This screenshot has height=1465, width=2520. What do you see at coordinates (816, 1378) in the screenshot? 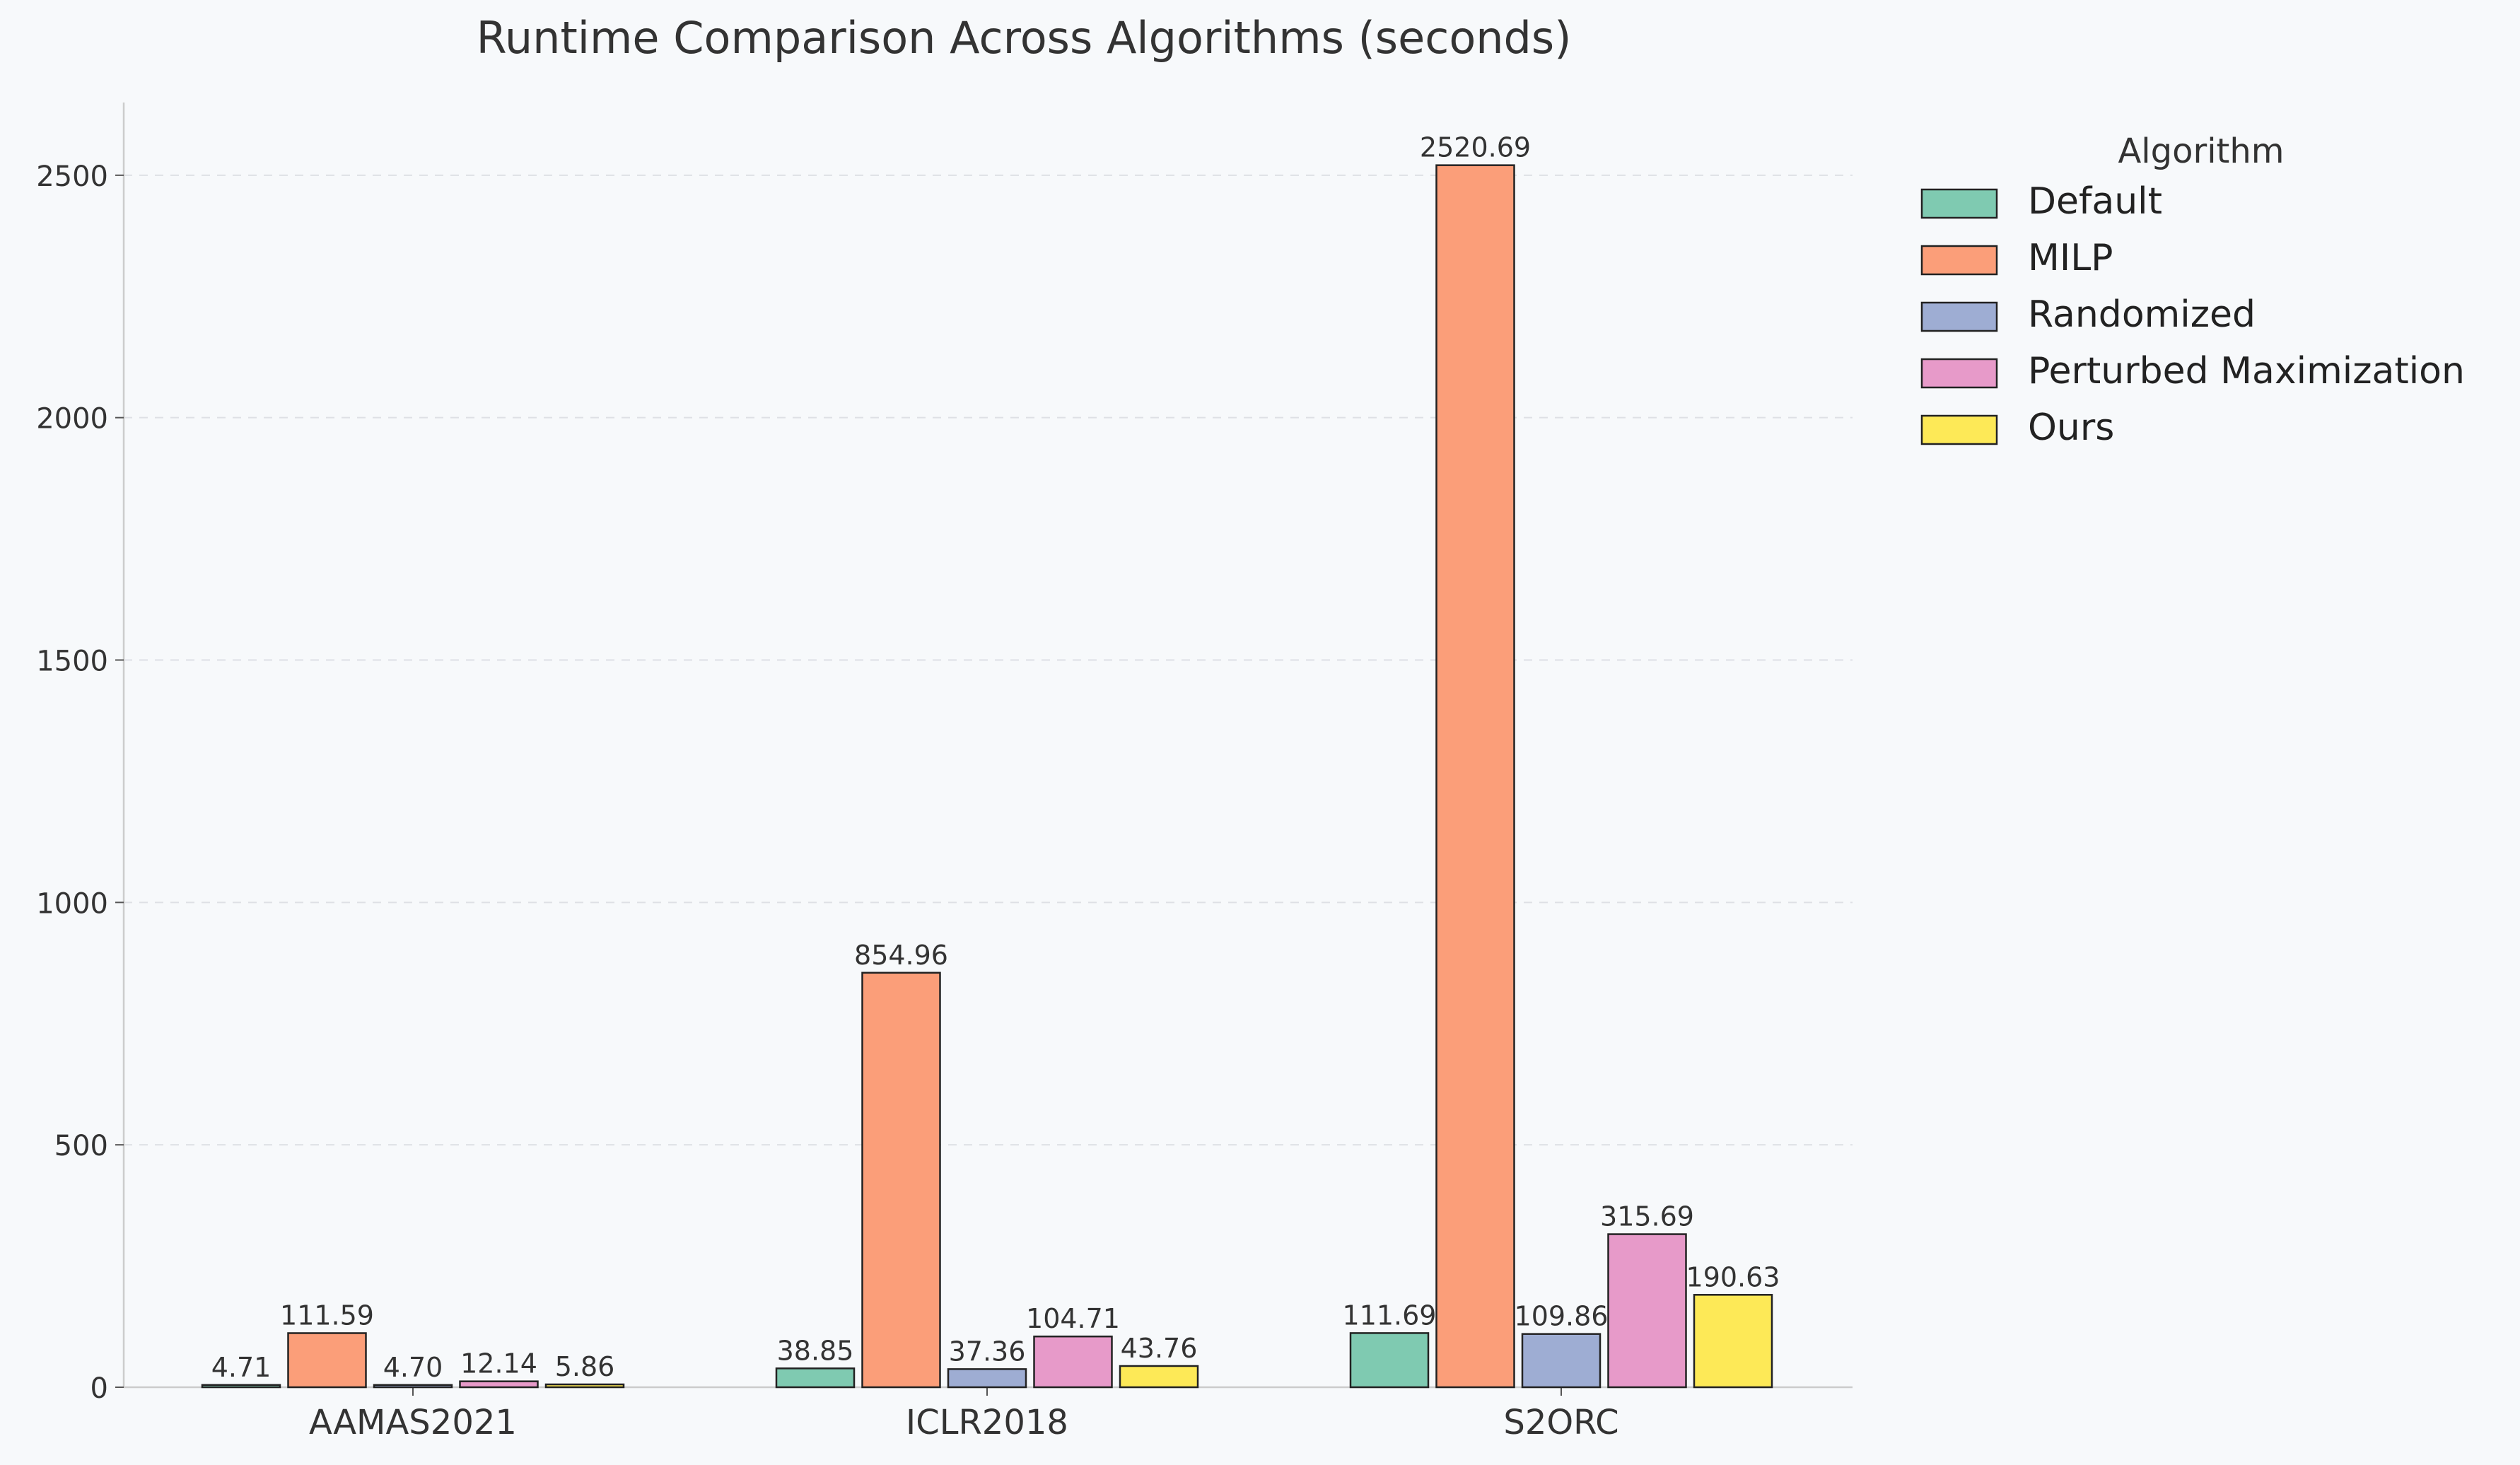
I see `bar-default-iclr2018` at bounding box center [816, 1378].